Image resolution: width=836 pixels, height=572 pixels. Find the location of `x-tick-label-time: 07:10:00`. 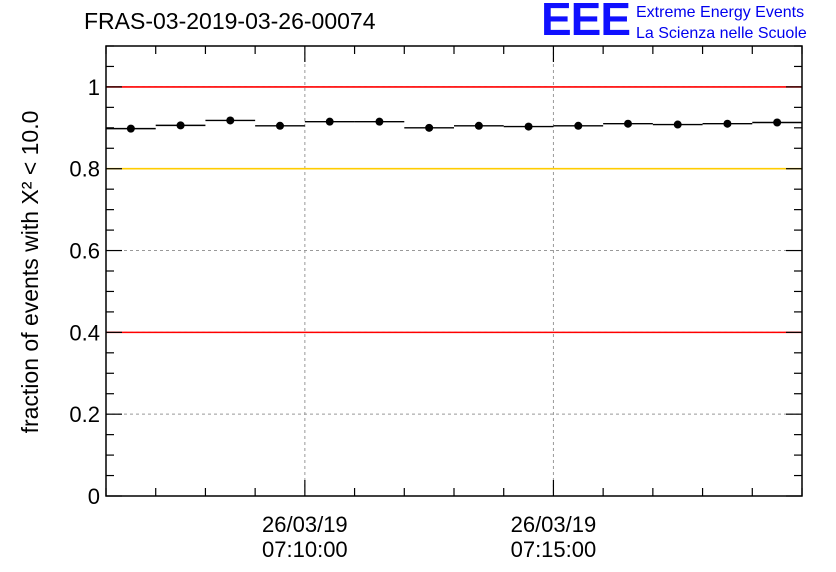

x-tick-label-time: 07:10:00 is located at coordinates (305, 549).